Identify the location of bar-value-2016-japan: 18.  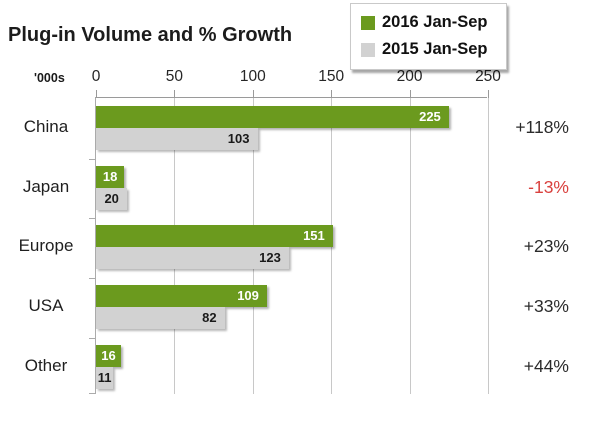
(110, 176).